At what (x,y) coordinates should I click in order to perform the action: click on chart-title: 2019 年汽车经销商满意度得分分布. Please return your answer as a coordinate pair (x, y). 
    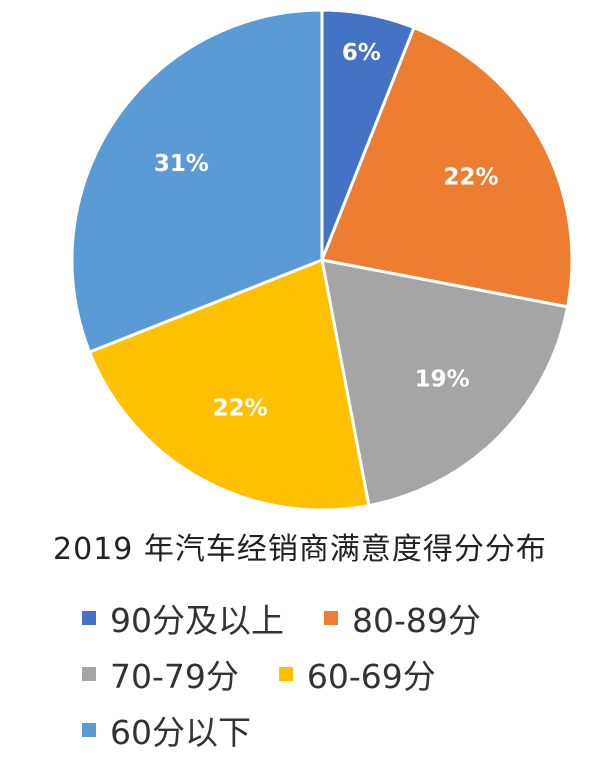
    Looking at the image, I should click on (300, 549).